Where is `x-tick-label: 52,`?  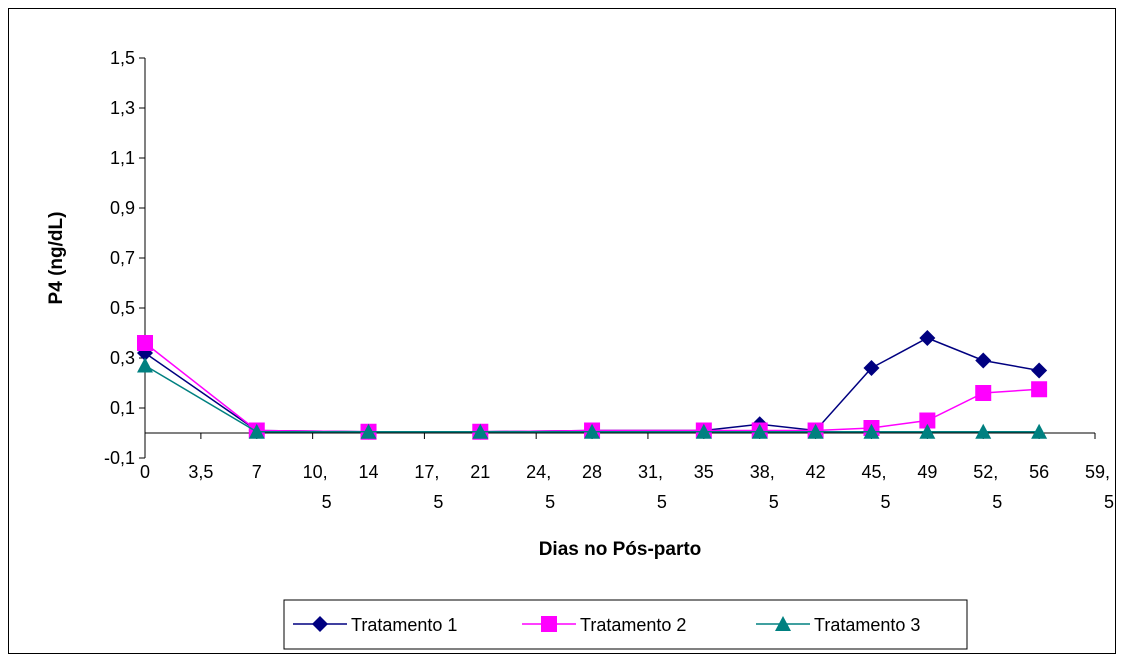
x-tick-label: 52, is located at coordinates (985, 472).